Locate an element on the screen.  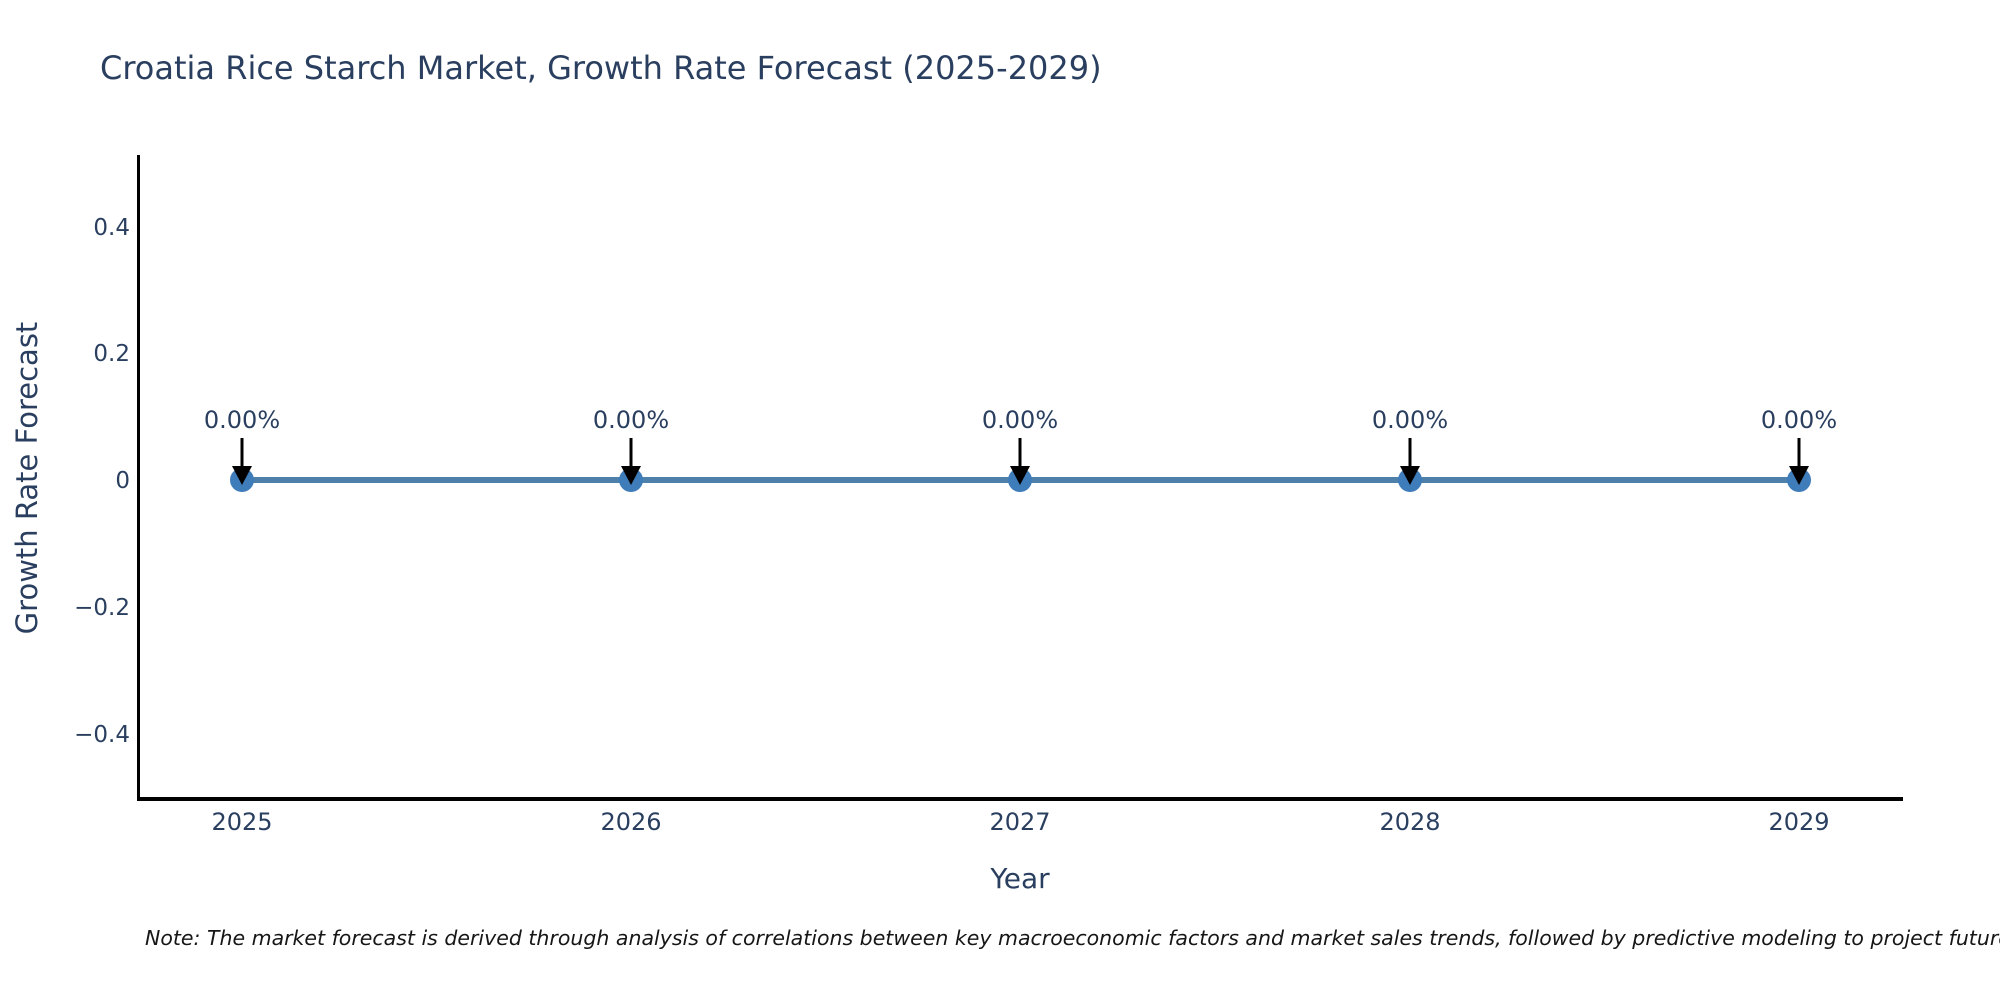
y-tick-label-neg0.2: −0.2 is located at coordinates (102, 608).